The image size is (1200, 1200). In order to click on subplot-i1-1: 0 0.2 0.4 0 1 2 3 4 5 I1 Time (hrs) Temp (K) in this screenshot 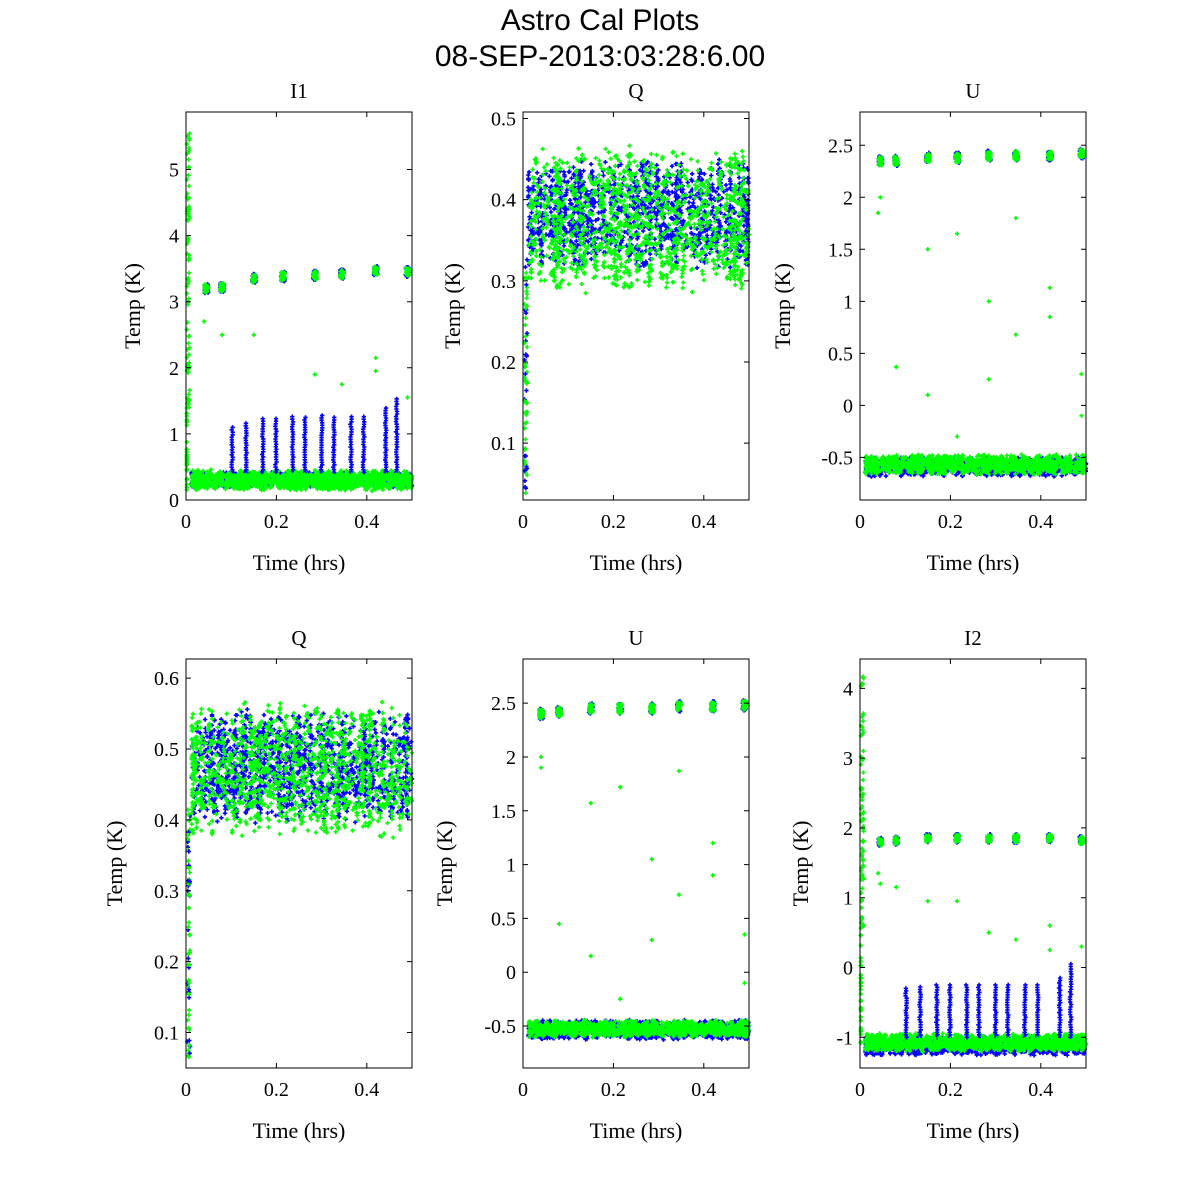, I will do `click(267, 327)`.